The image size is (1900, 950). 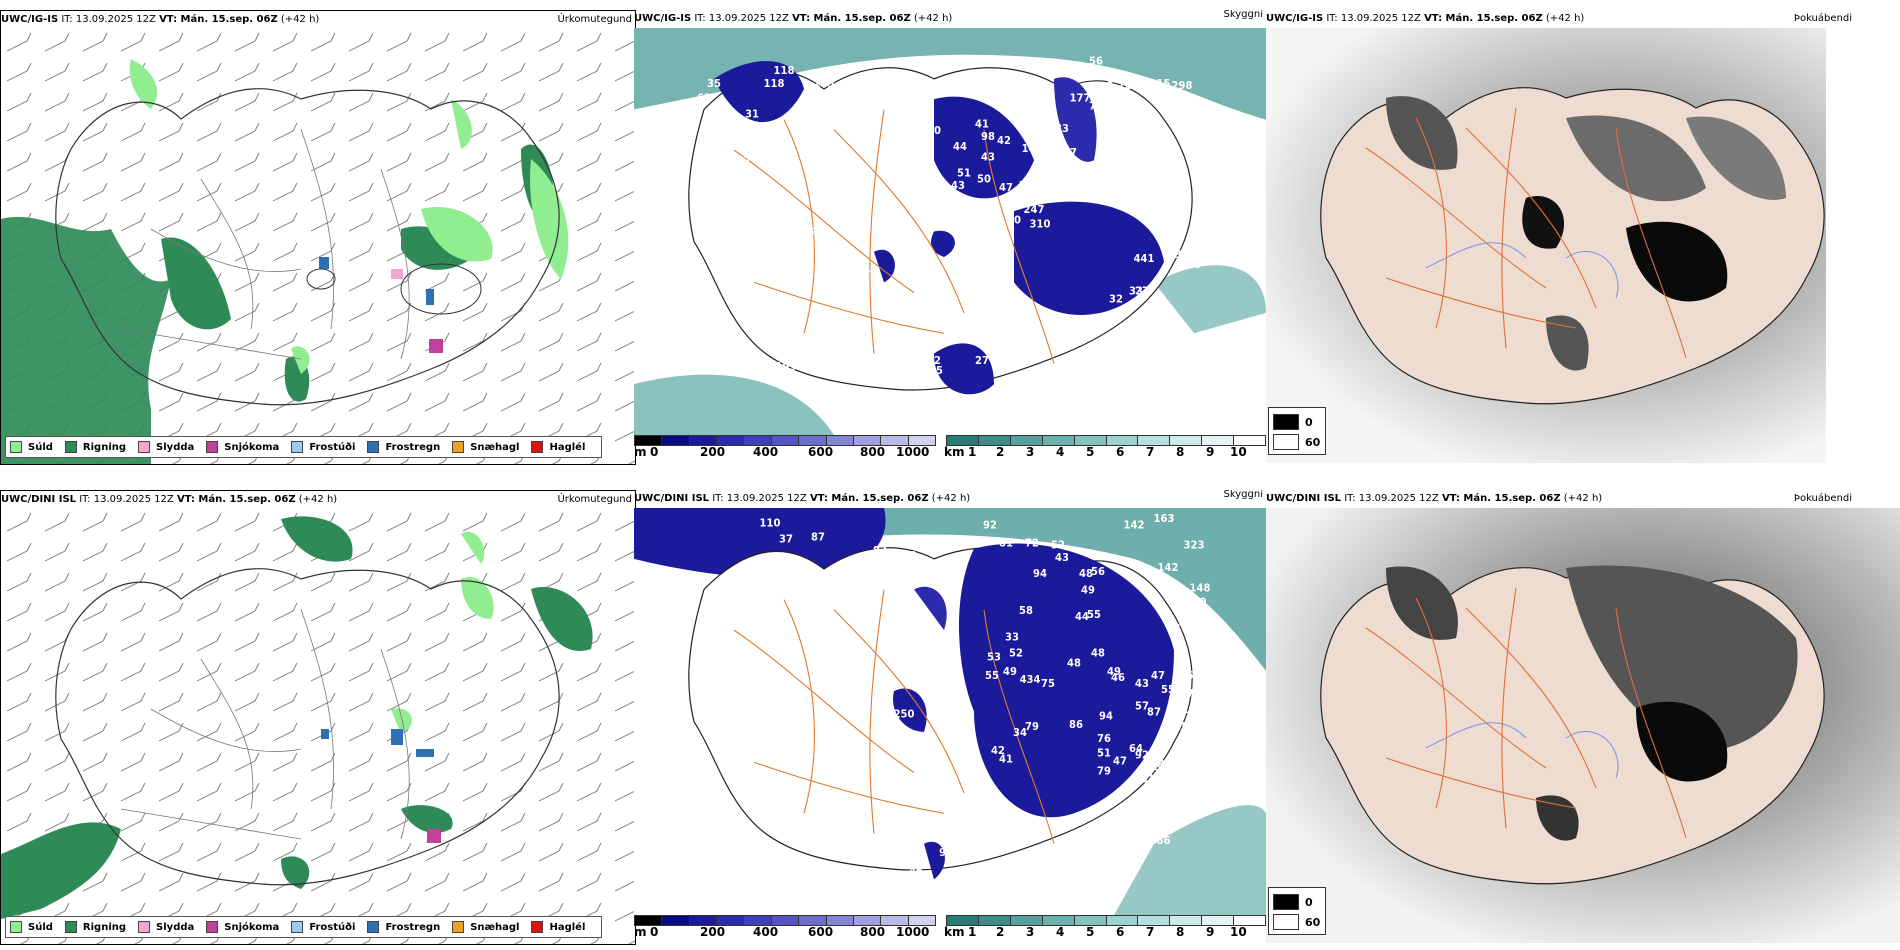 I want to click on visibility-value-label: 55, so click(x=992, y=676).